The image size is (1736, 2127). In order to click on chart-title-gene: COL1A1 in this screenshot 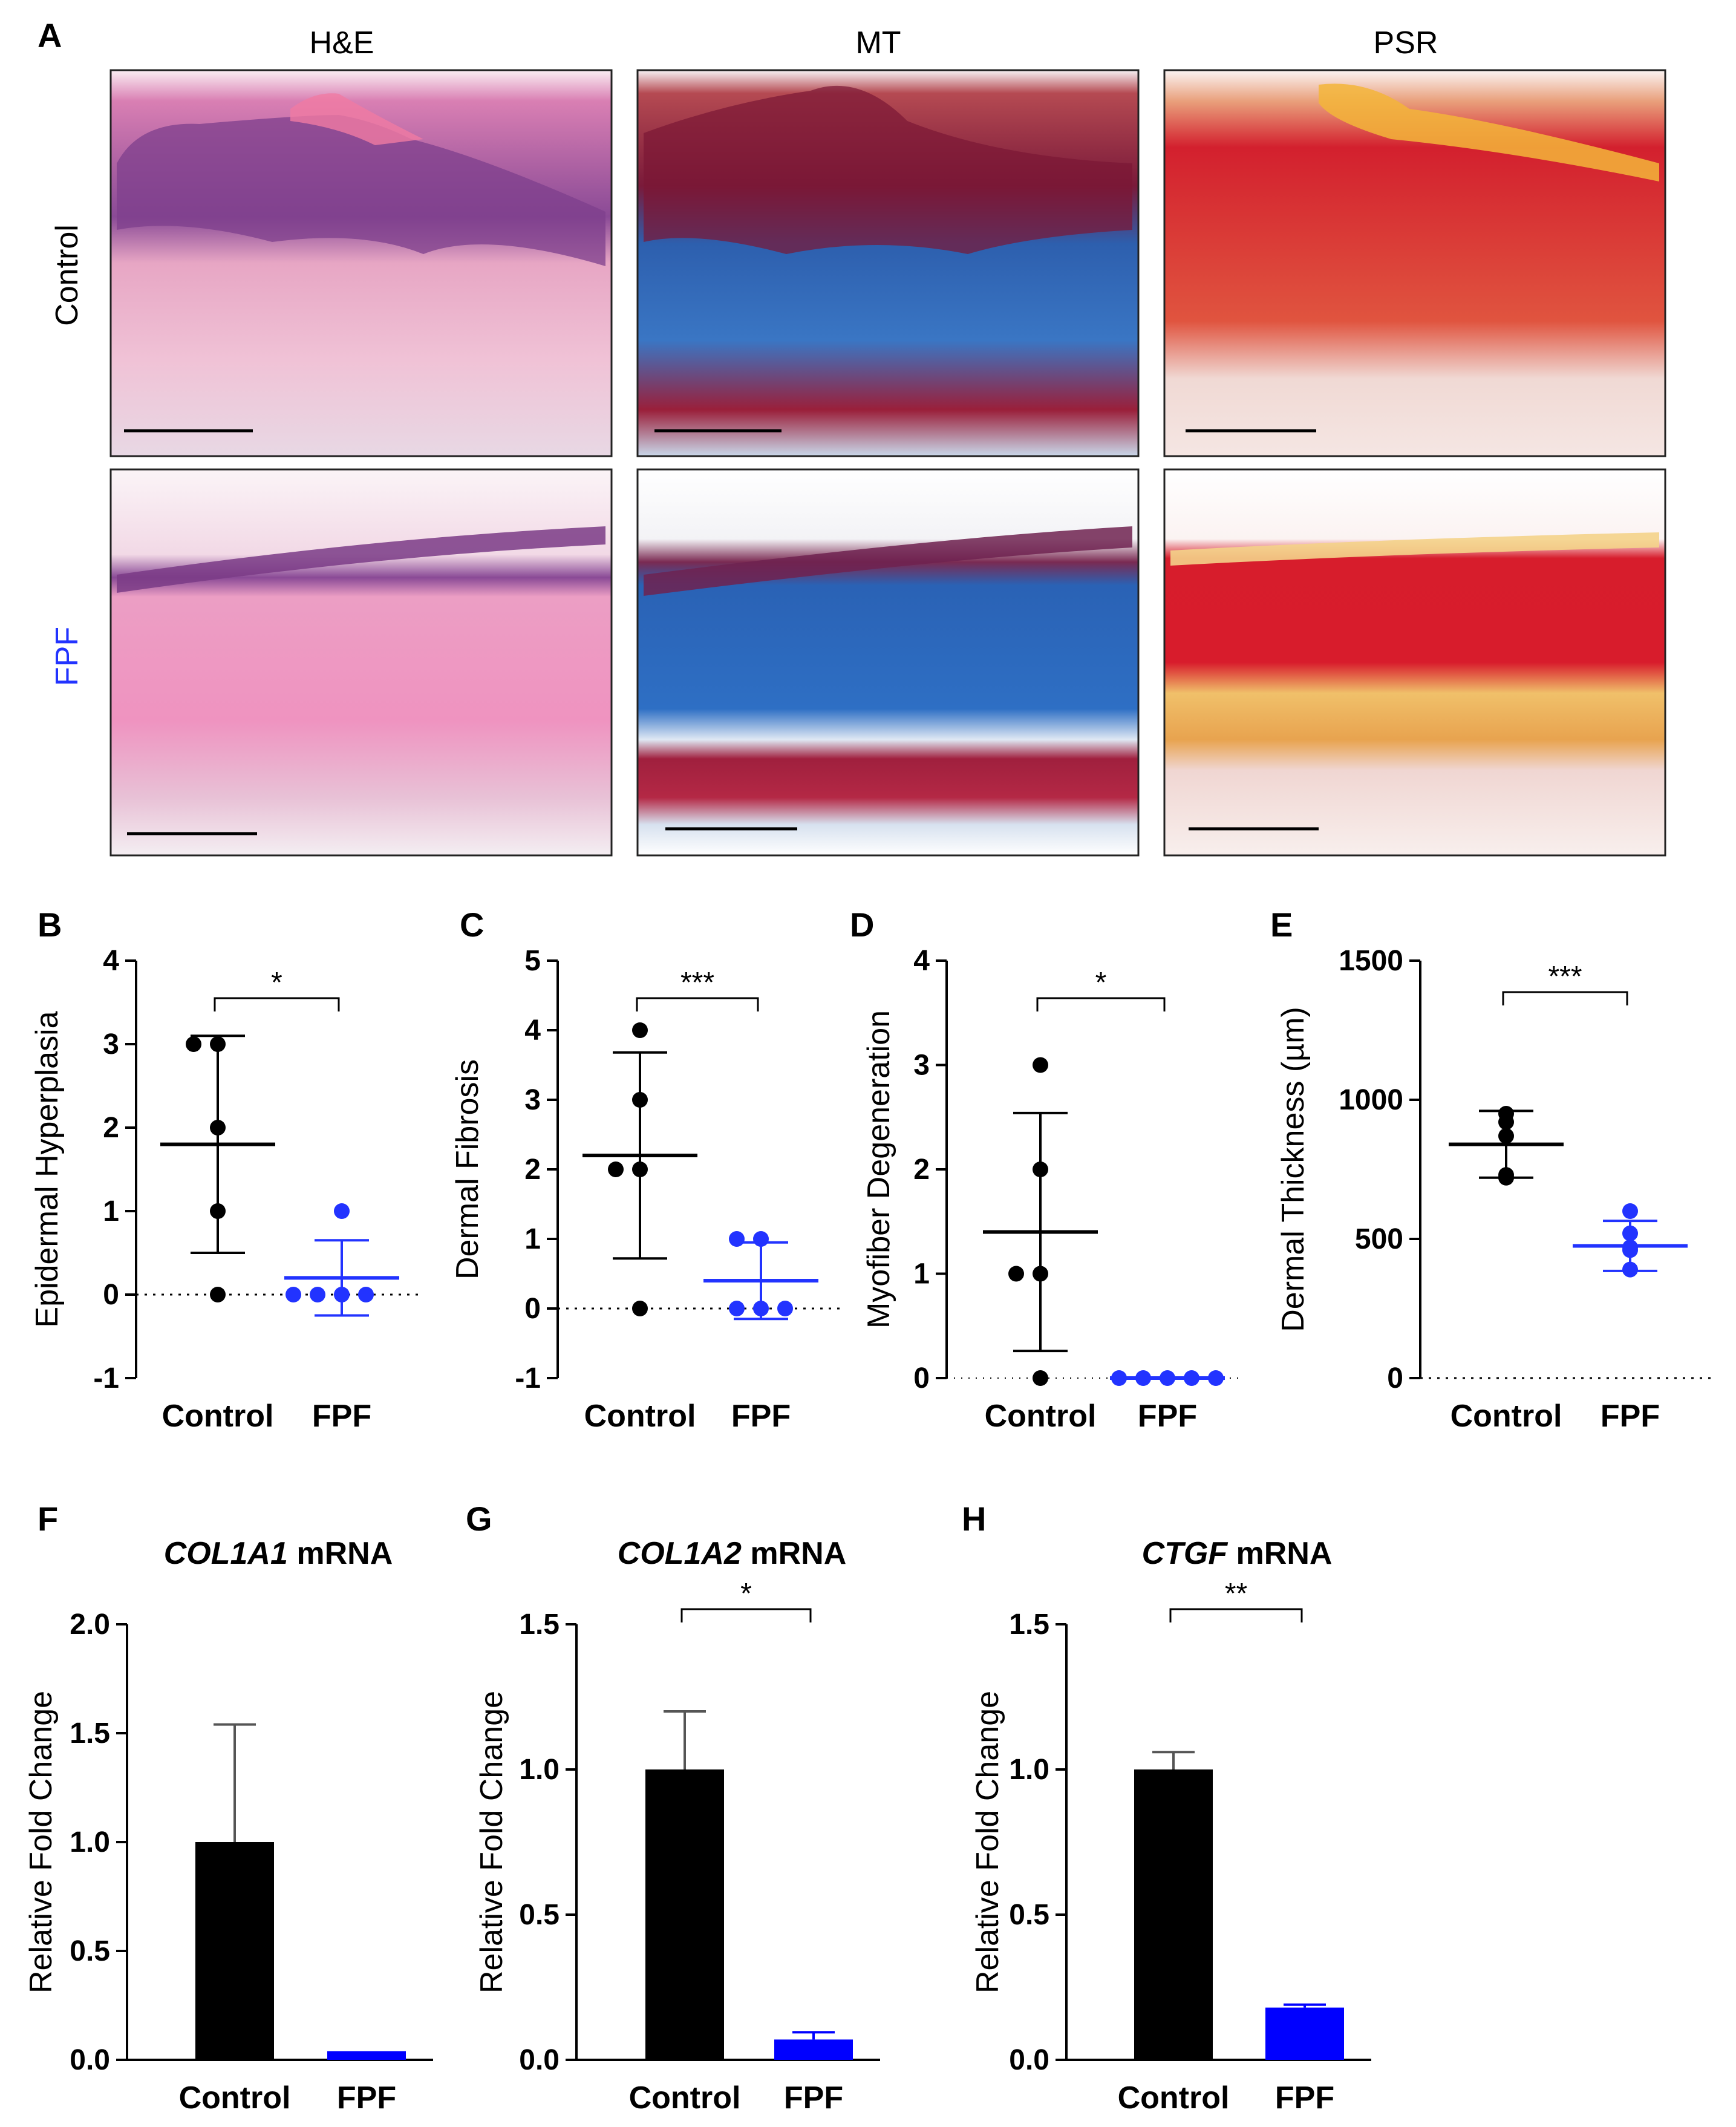, I will do `click(226, 1553)`.